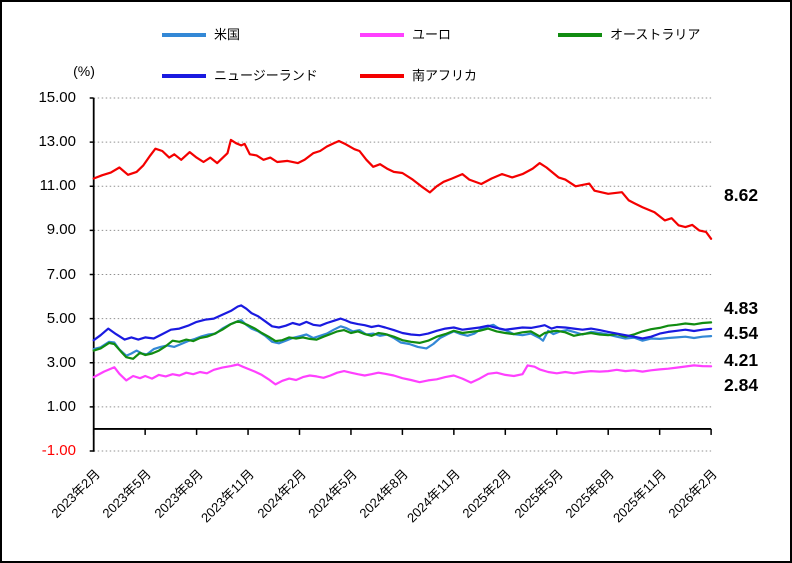 Image resolution: width=792 pixels, height=563 pixels. What do you see at coordinates (741, 385) in the screenshot?
I see `end-value-label: 2.84` at bounding box center [741, 385].